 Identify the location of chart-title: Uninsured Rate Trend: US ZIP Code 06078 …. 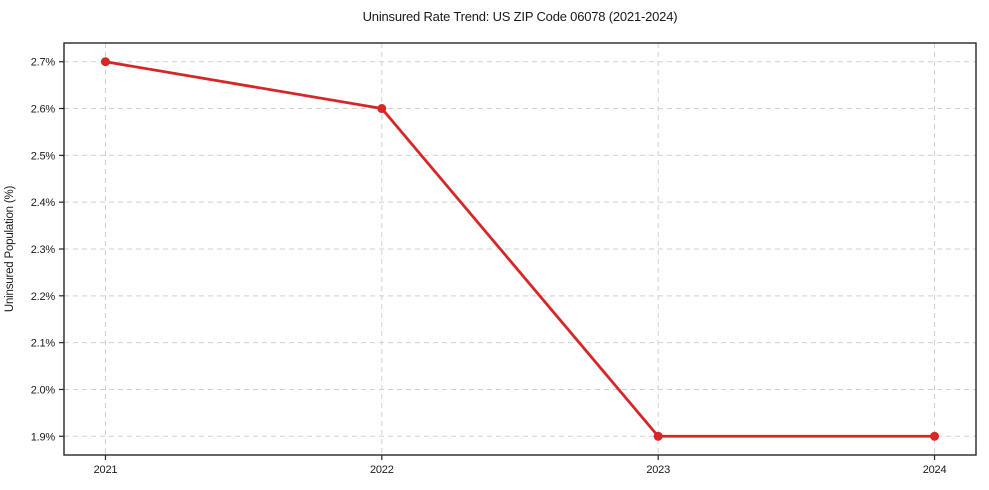
(520, 16).